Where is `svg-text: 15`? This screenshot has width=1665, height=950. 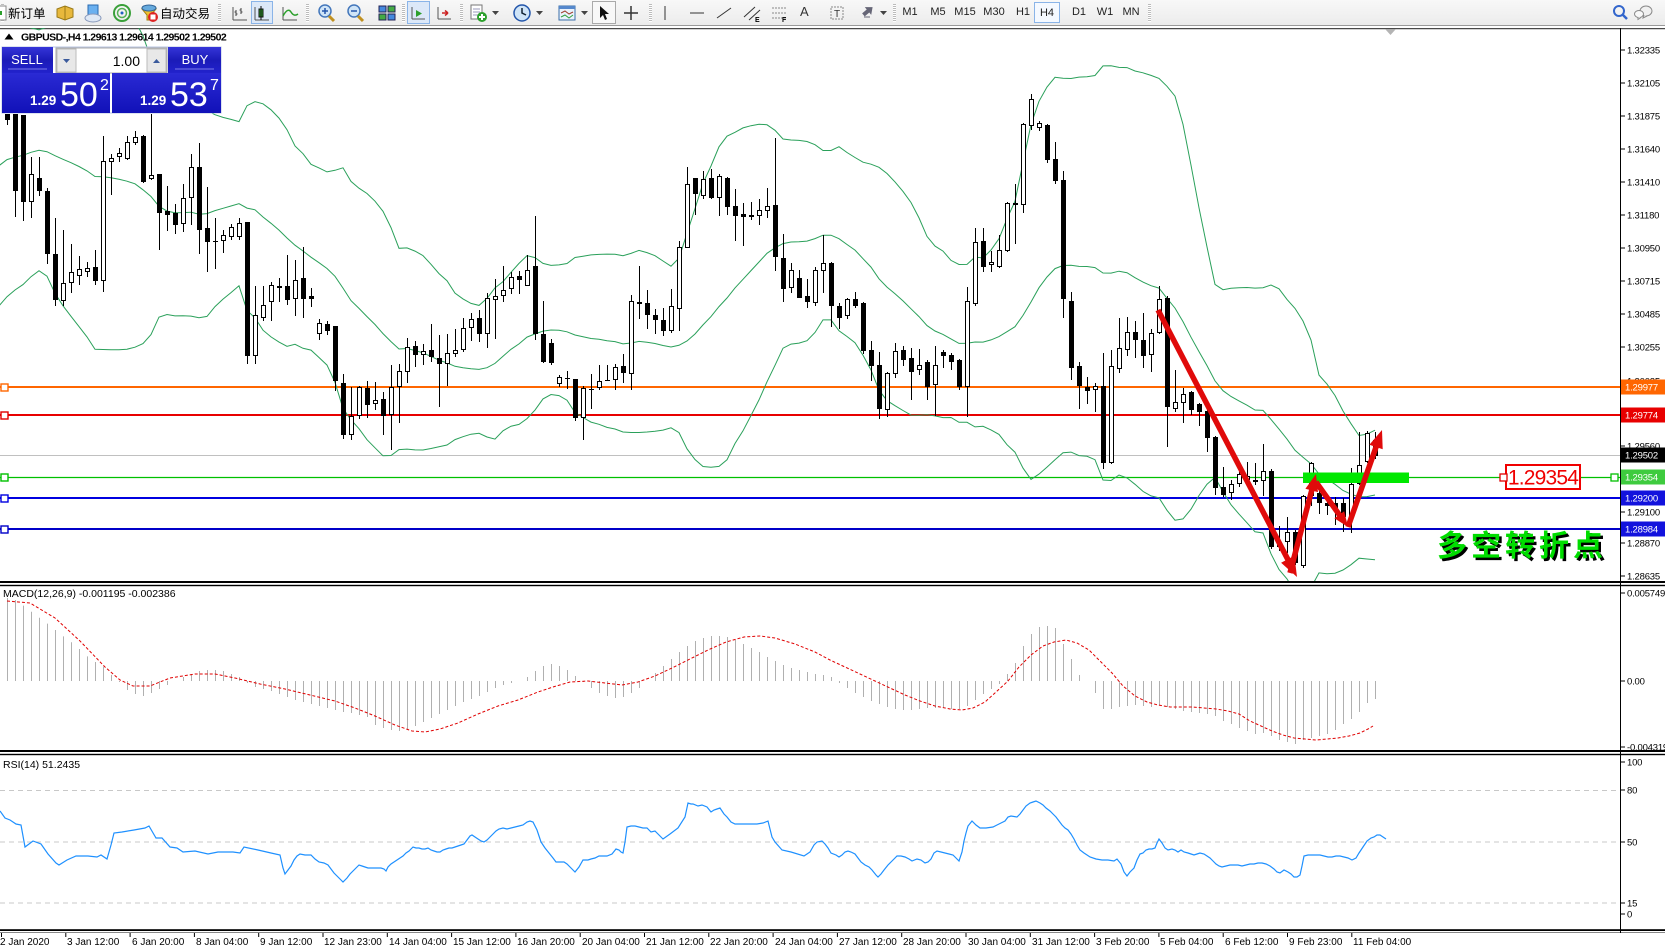 svg-text: 15 is located at coordinates (1632, 904).